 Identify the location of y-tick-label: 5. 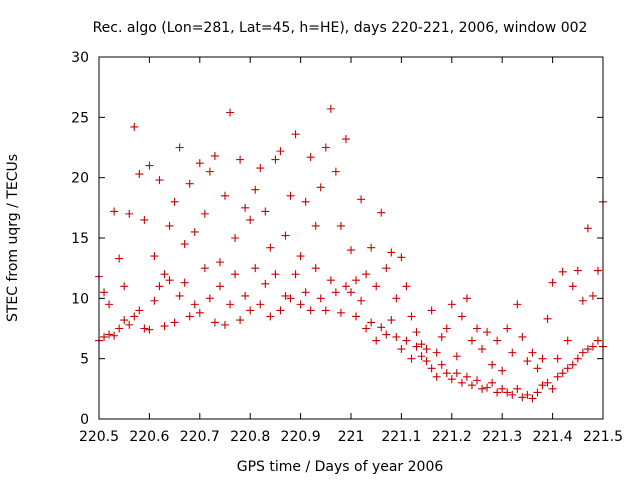
(84, 360).